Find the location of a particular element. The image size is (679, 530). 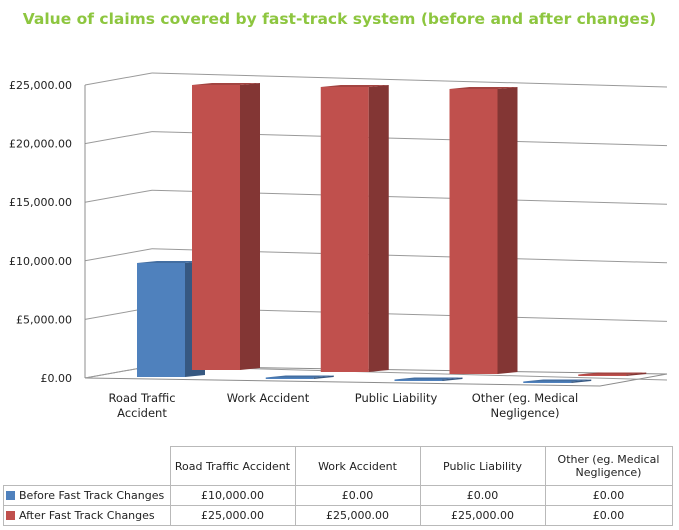

data-table-corner is located at coordinates (87, 466).